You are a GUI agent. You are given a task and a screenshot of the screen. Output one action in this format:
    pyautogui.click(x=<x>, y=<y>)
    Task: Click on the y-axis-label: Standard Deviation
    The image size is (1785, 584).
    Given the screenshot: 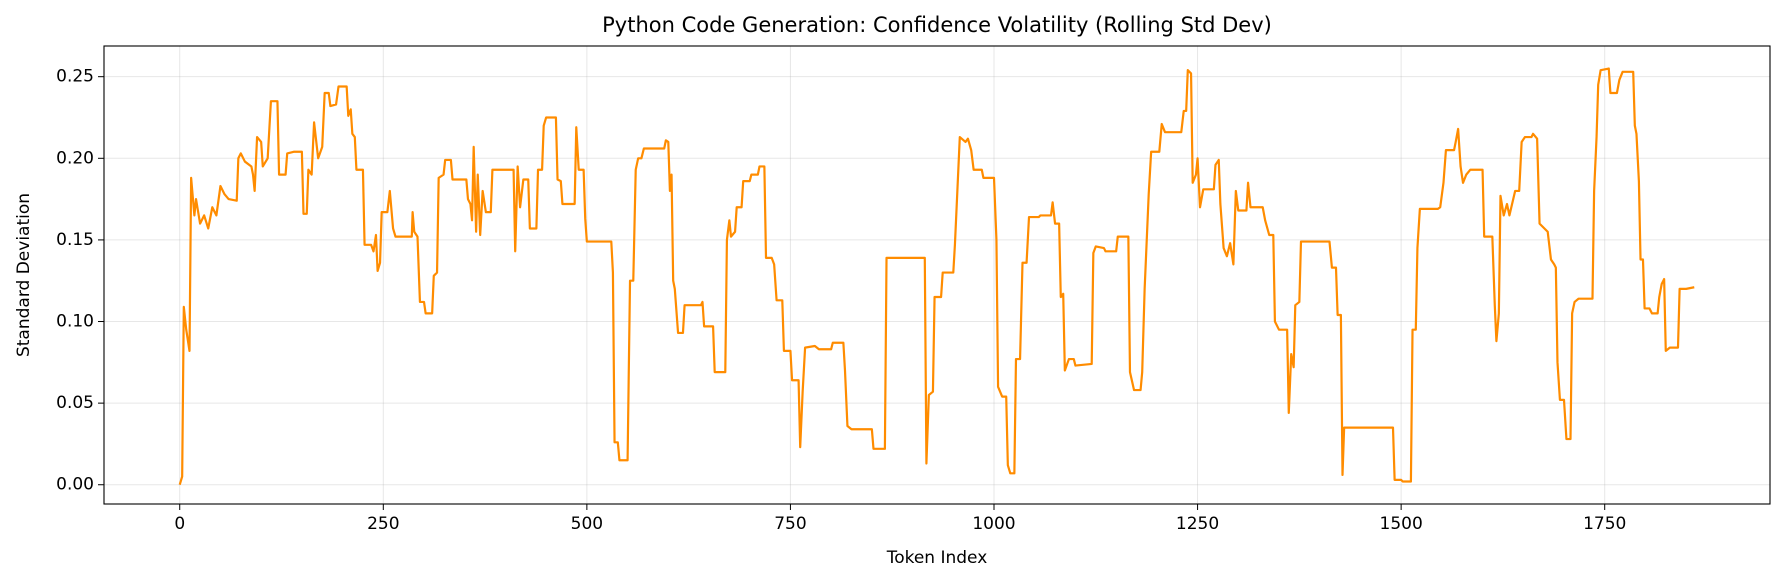 What is the action you would take?
    pyautogui.click(x=24, y=275)
    